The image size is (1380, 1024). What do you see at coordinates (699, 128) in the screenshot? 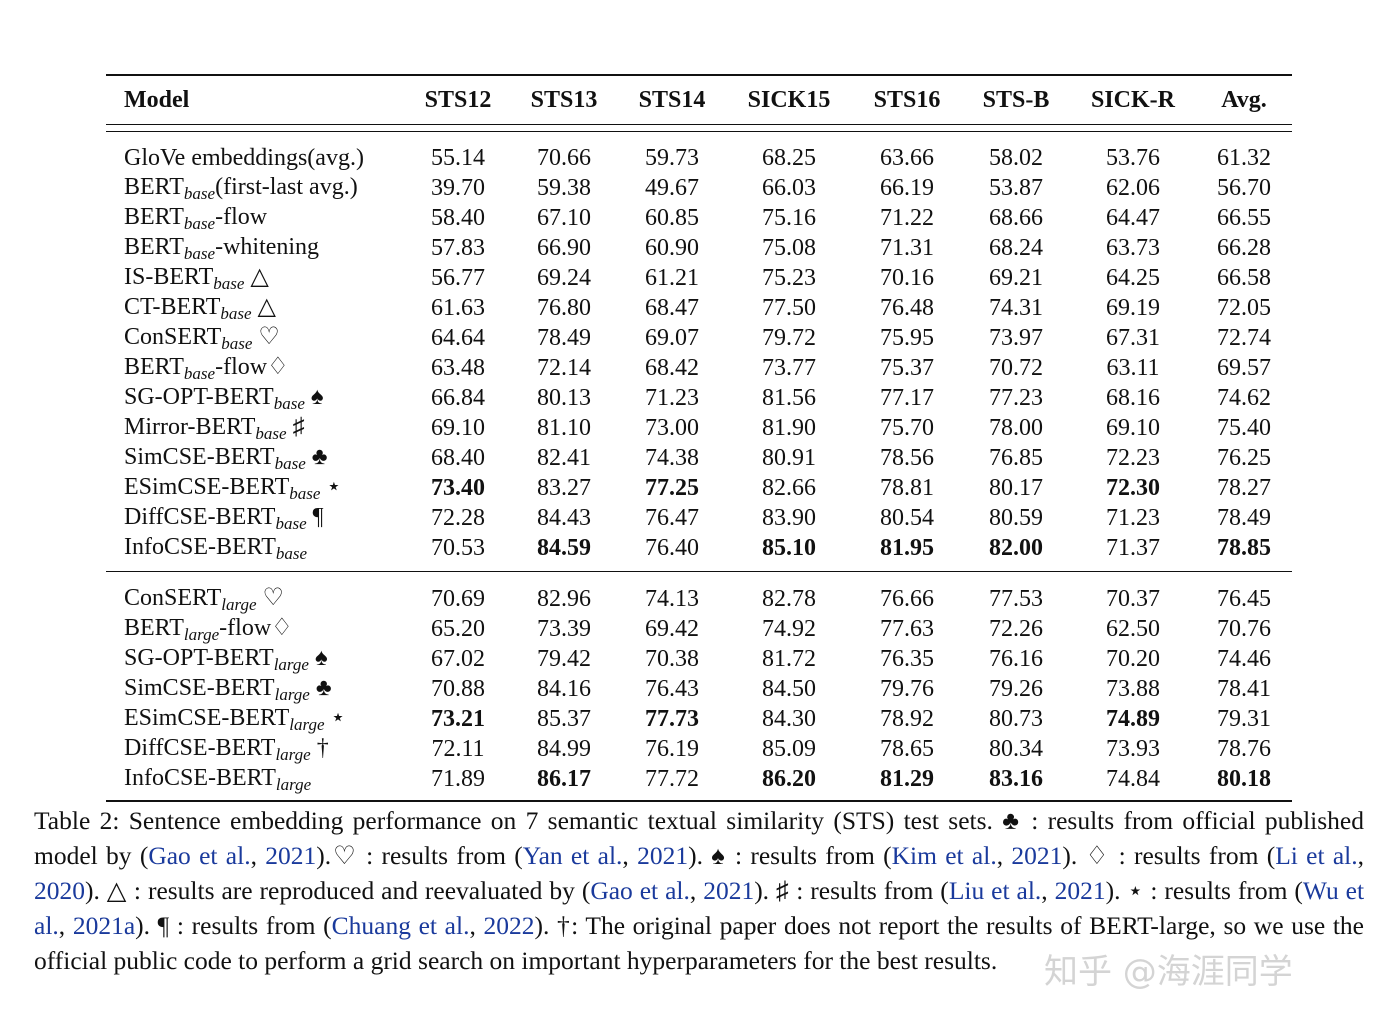
I see `header-double-rule` at bounding box center [699, 128].